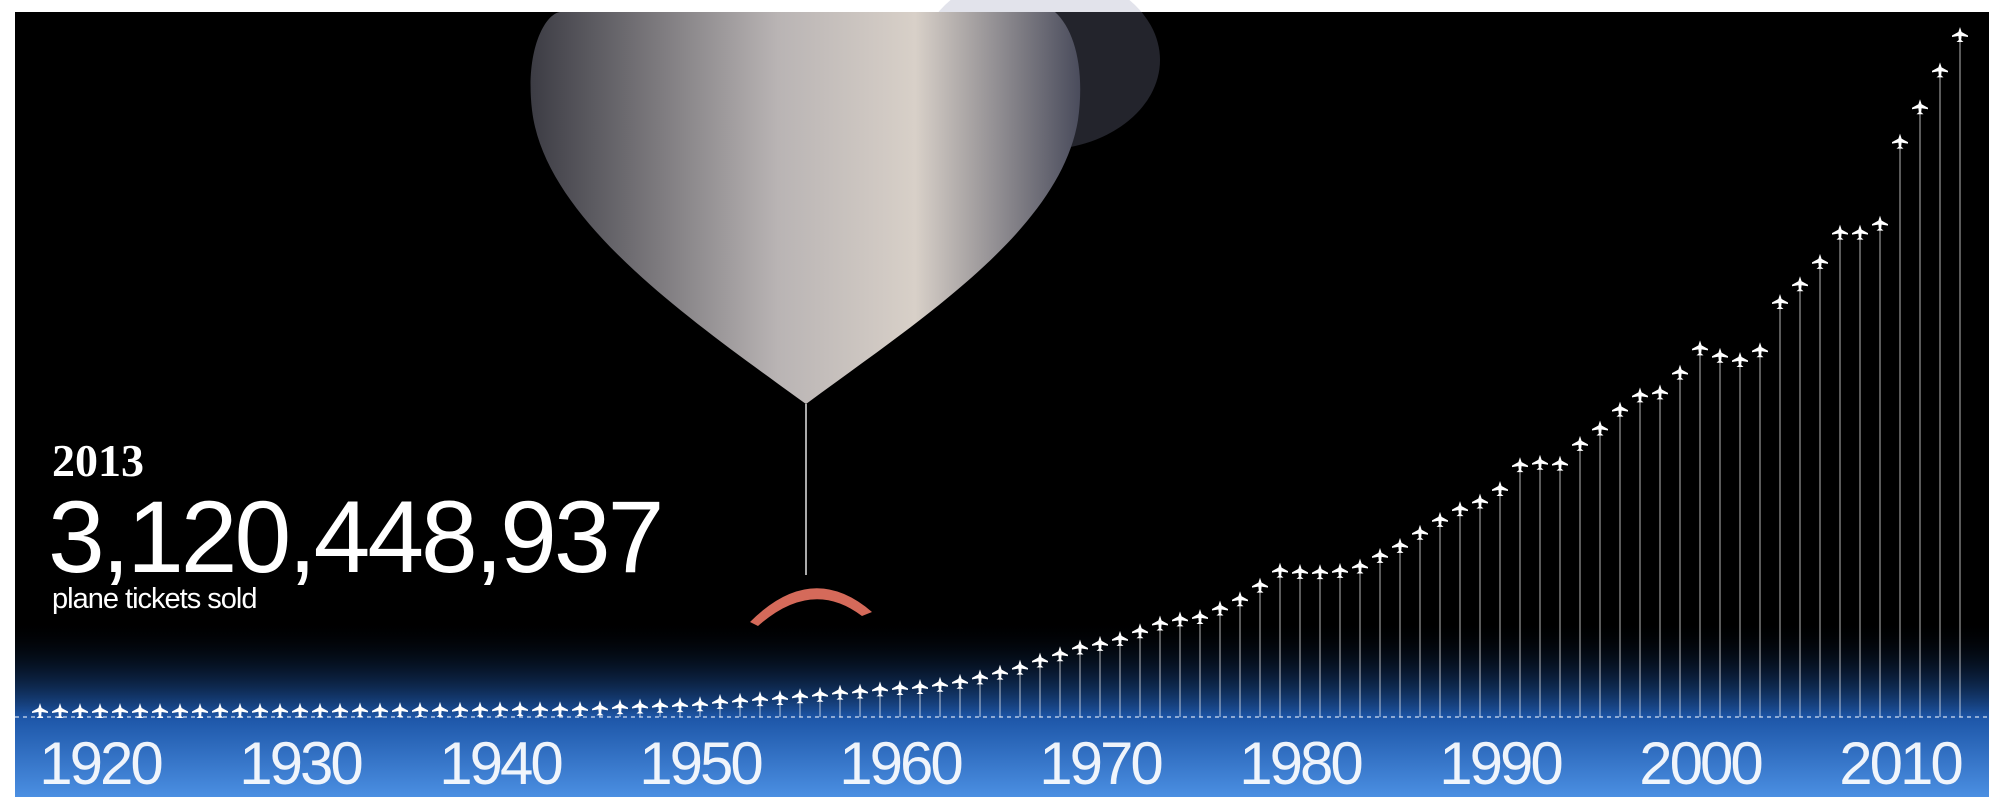  Describe the element at coordinates (1900, 763) in the screenshot. I see `x-tick-label: 2010` at that location.